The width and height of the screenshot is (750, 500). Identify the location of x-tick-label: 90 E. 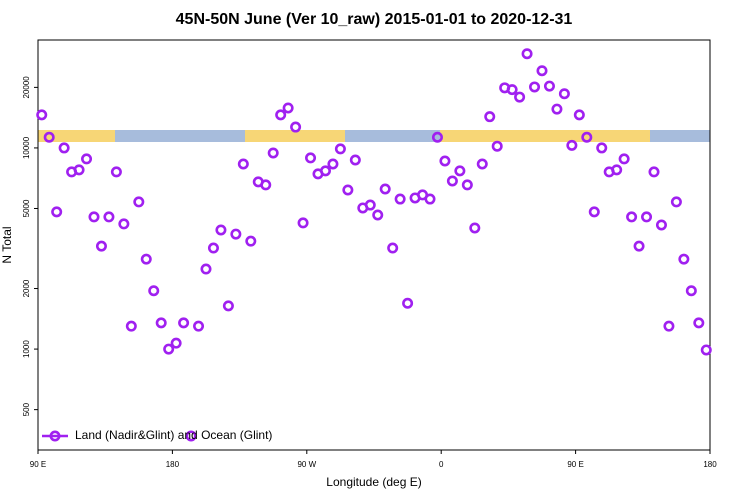
(575, 464).